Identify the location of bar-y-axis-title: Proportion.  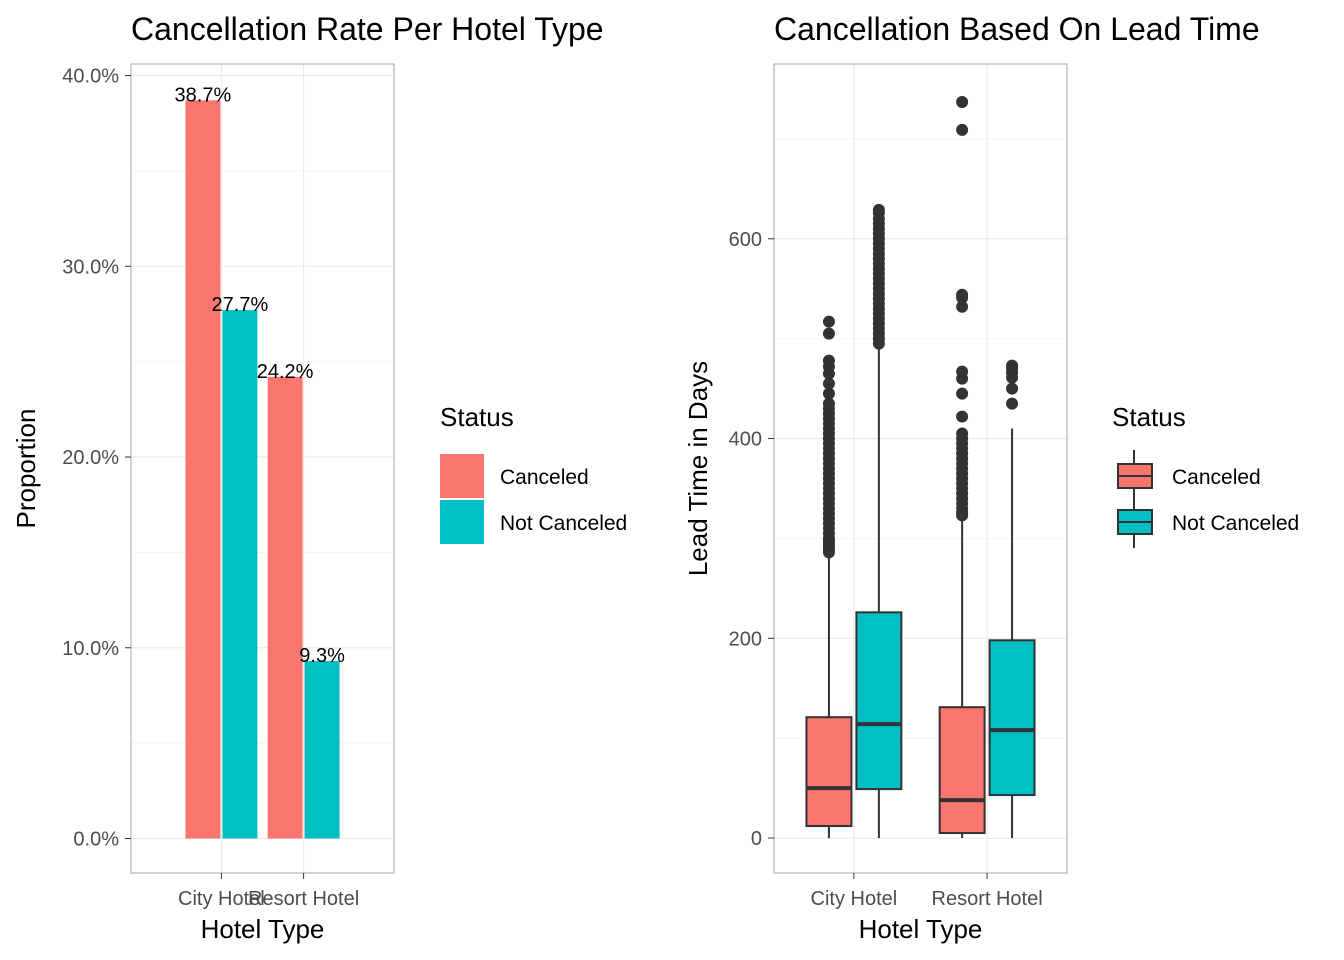
(26, 469).